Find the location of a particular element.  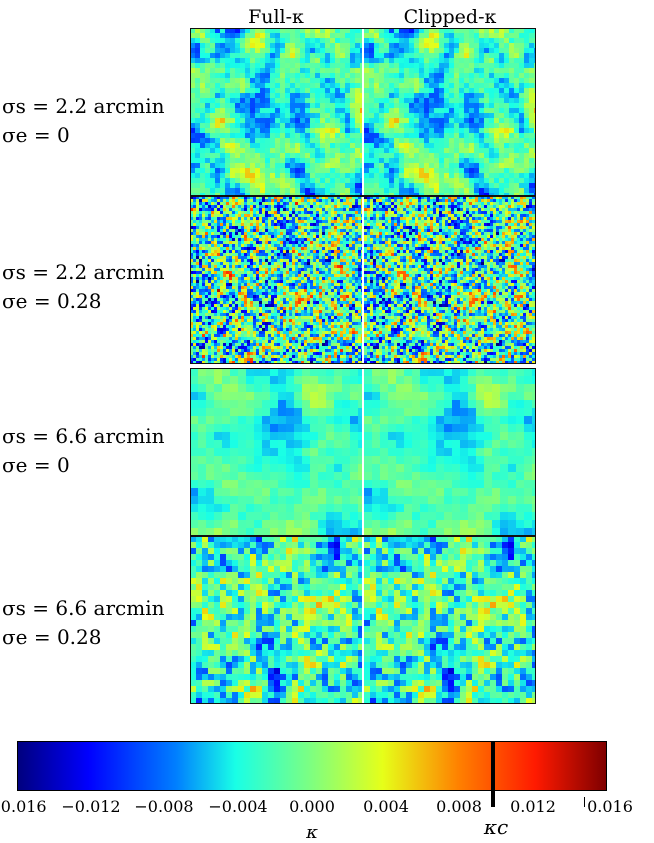

colorbar-tick: −0.004 is located at coordinates (238, 806).